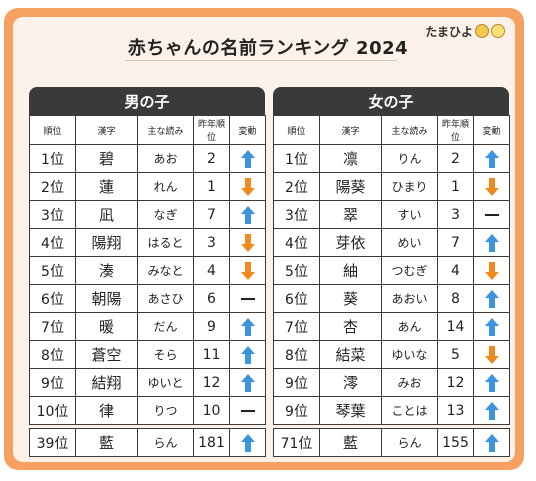  Describe the element at coordinates (165, 298) in the screenshot. I see `reading-cell: あさひ` at that location.